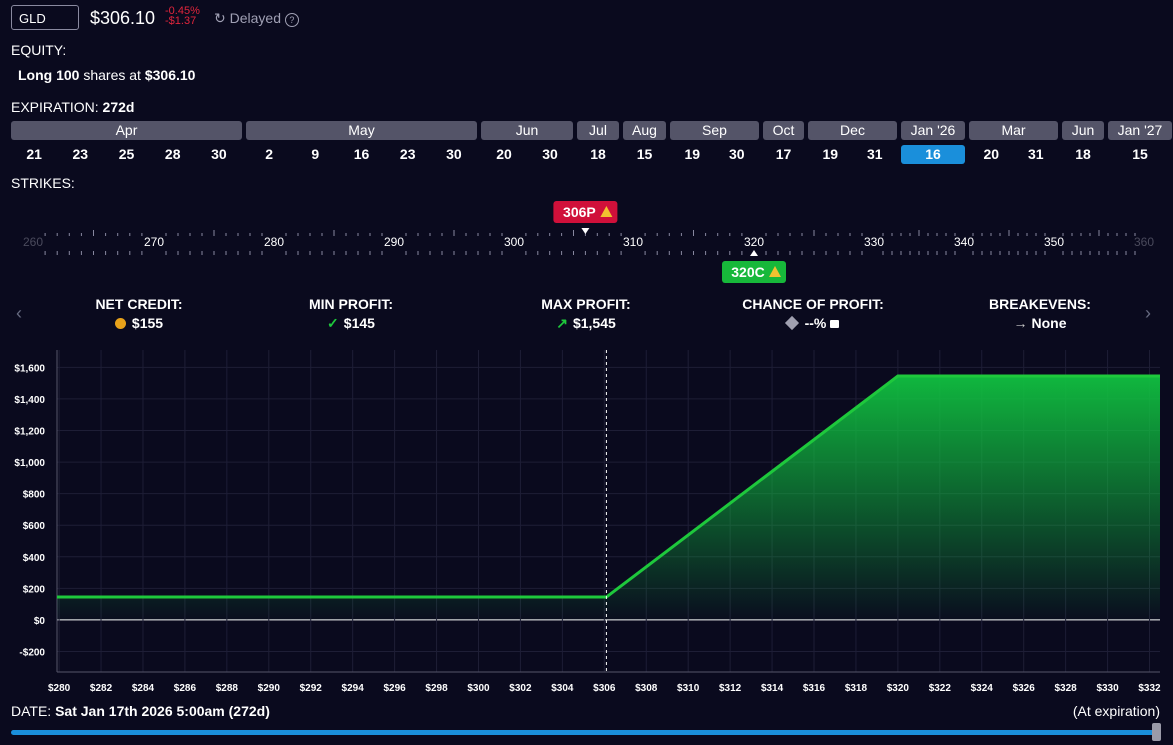 The image size is (1173, 745). What do you see at coordinates (43, 183) in the screenshot?
I see `strikes-label: STRIKES:` at bounding box center [43, 183].